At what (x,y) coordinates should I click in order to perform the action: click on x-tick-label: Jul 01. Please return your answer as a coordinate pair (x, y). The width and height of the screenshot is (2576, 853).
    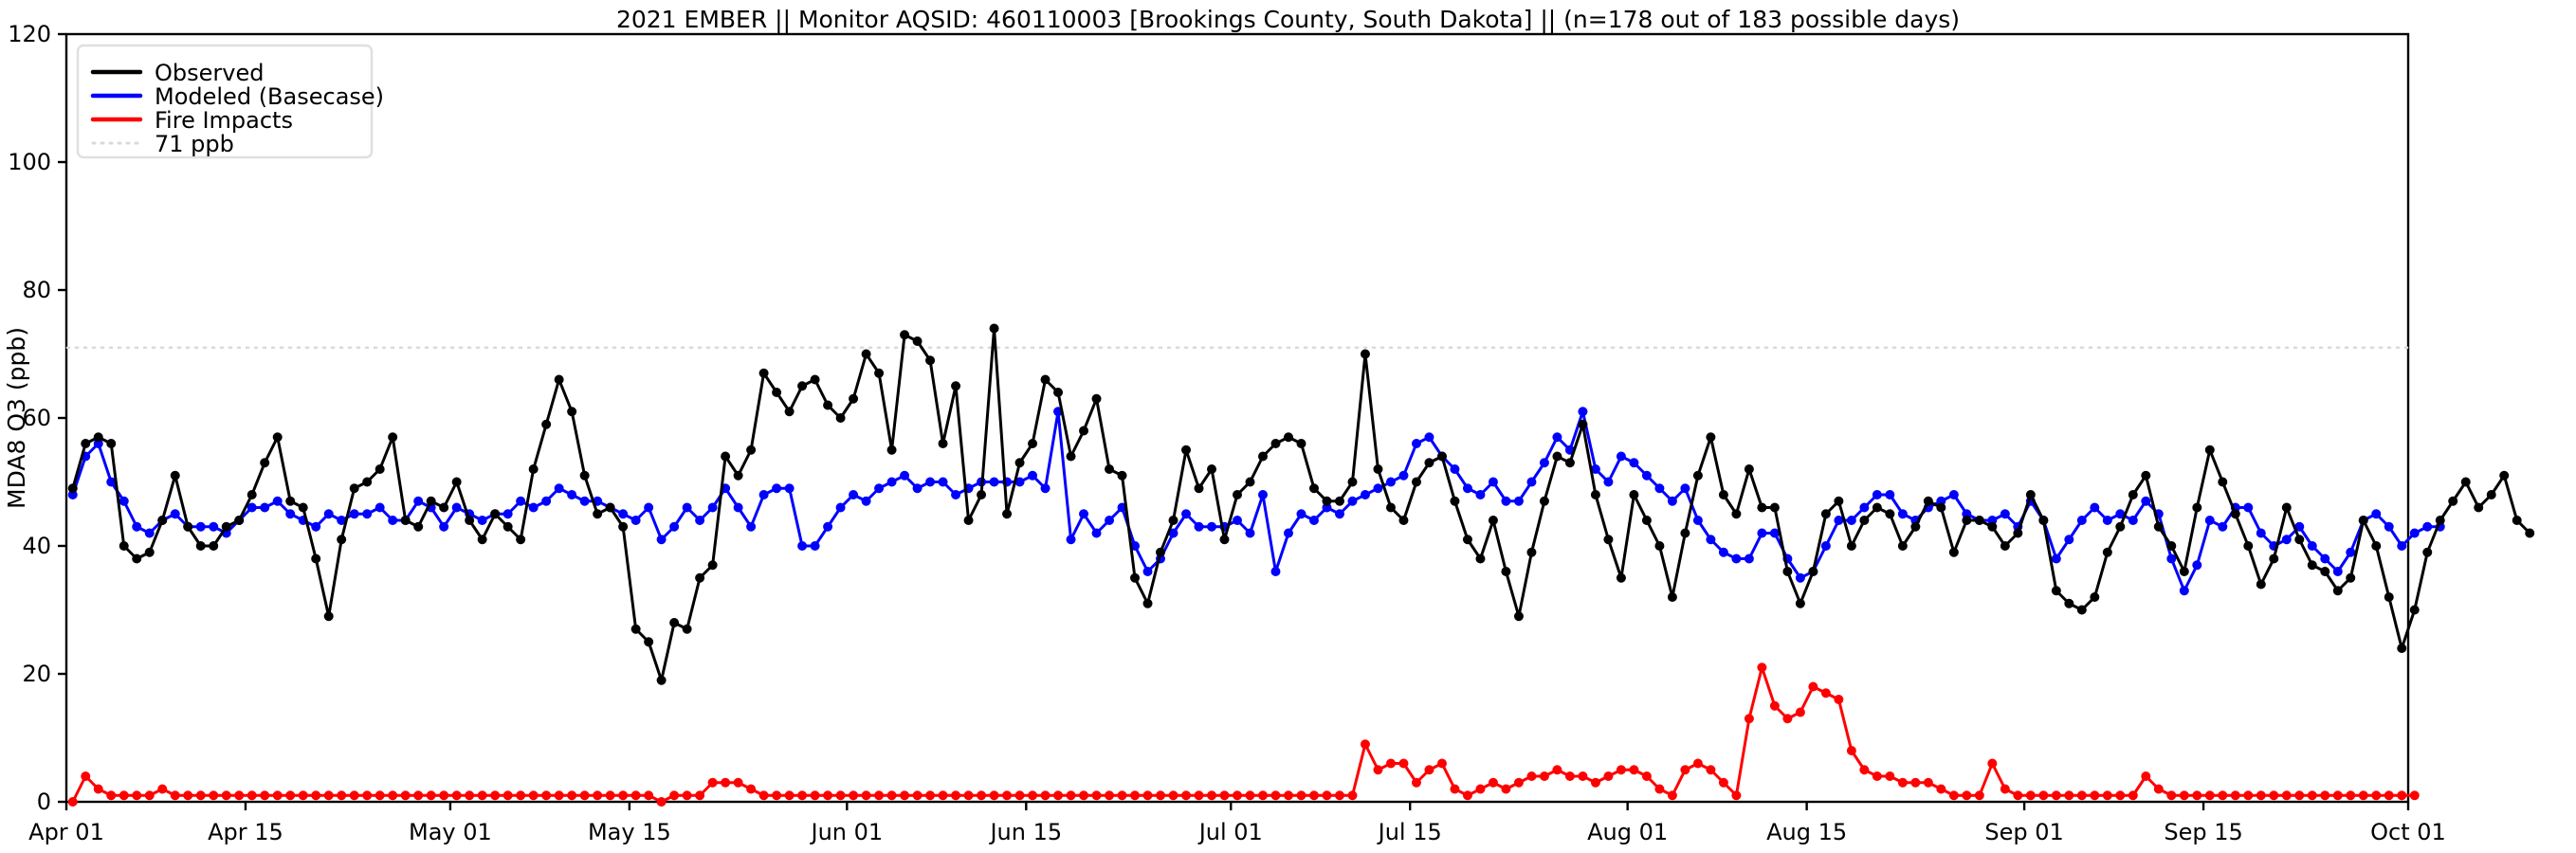
    Looking at the image, I should click on (1230, 832).